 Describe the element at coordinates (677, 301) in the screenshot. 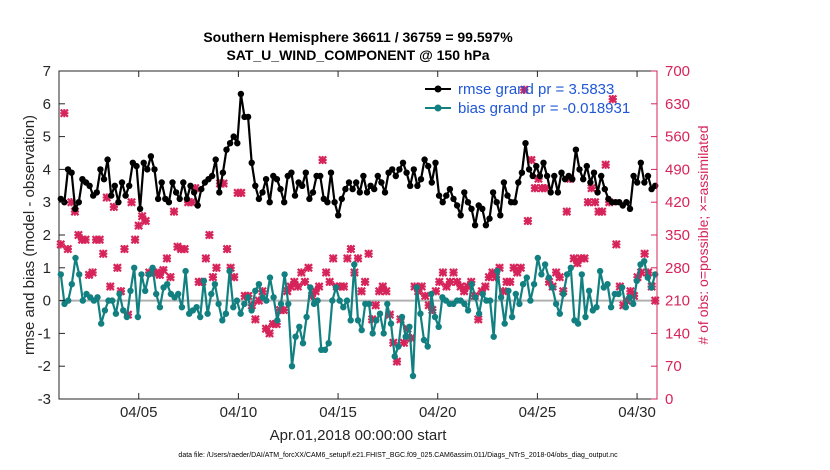

I see `y-right-tick-label: 210` at that location.